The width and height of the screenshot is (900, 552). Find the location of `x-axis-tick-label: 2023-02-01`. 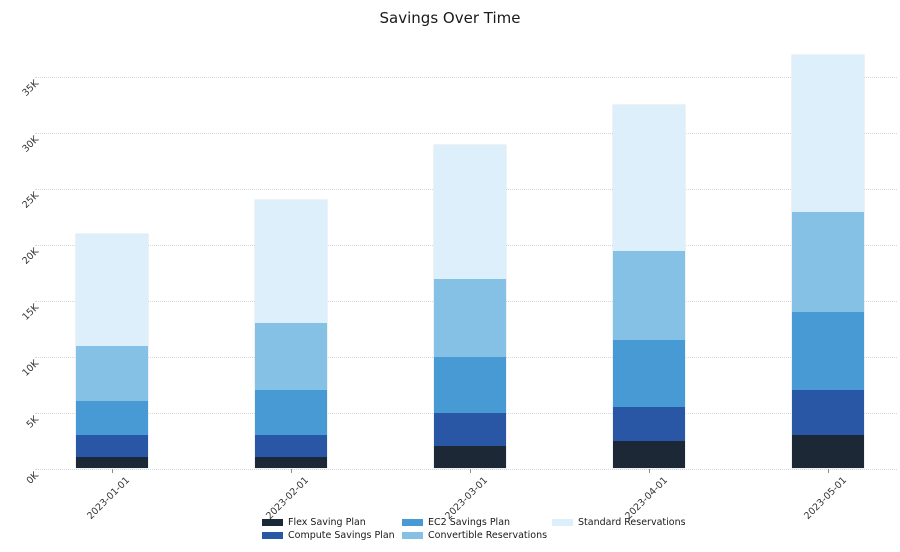

x-axis-tick-label: 2023-02-01 is located at coordinates (288, 498).